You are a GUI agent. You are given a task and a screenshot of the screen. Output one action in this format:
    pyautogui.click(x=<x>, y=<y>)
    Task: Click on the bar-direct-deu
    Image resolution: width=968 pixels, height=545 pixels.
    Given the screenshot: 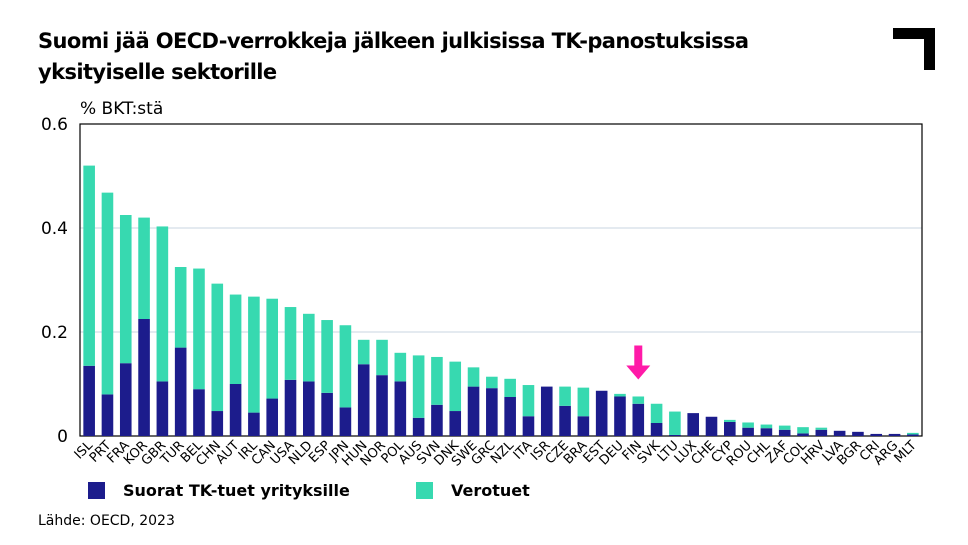 What is the action you would take?
    pyautogui.click(x=620, y=416)
    